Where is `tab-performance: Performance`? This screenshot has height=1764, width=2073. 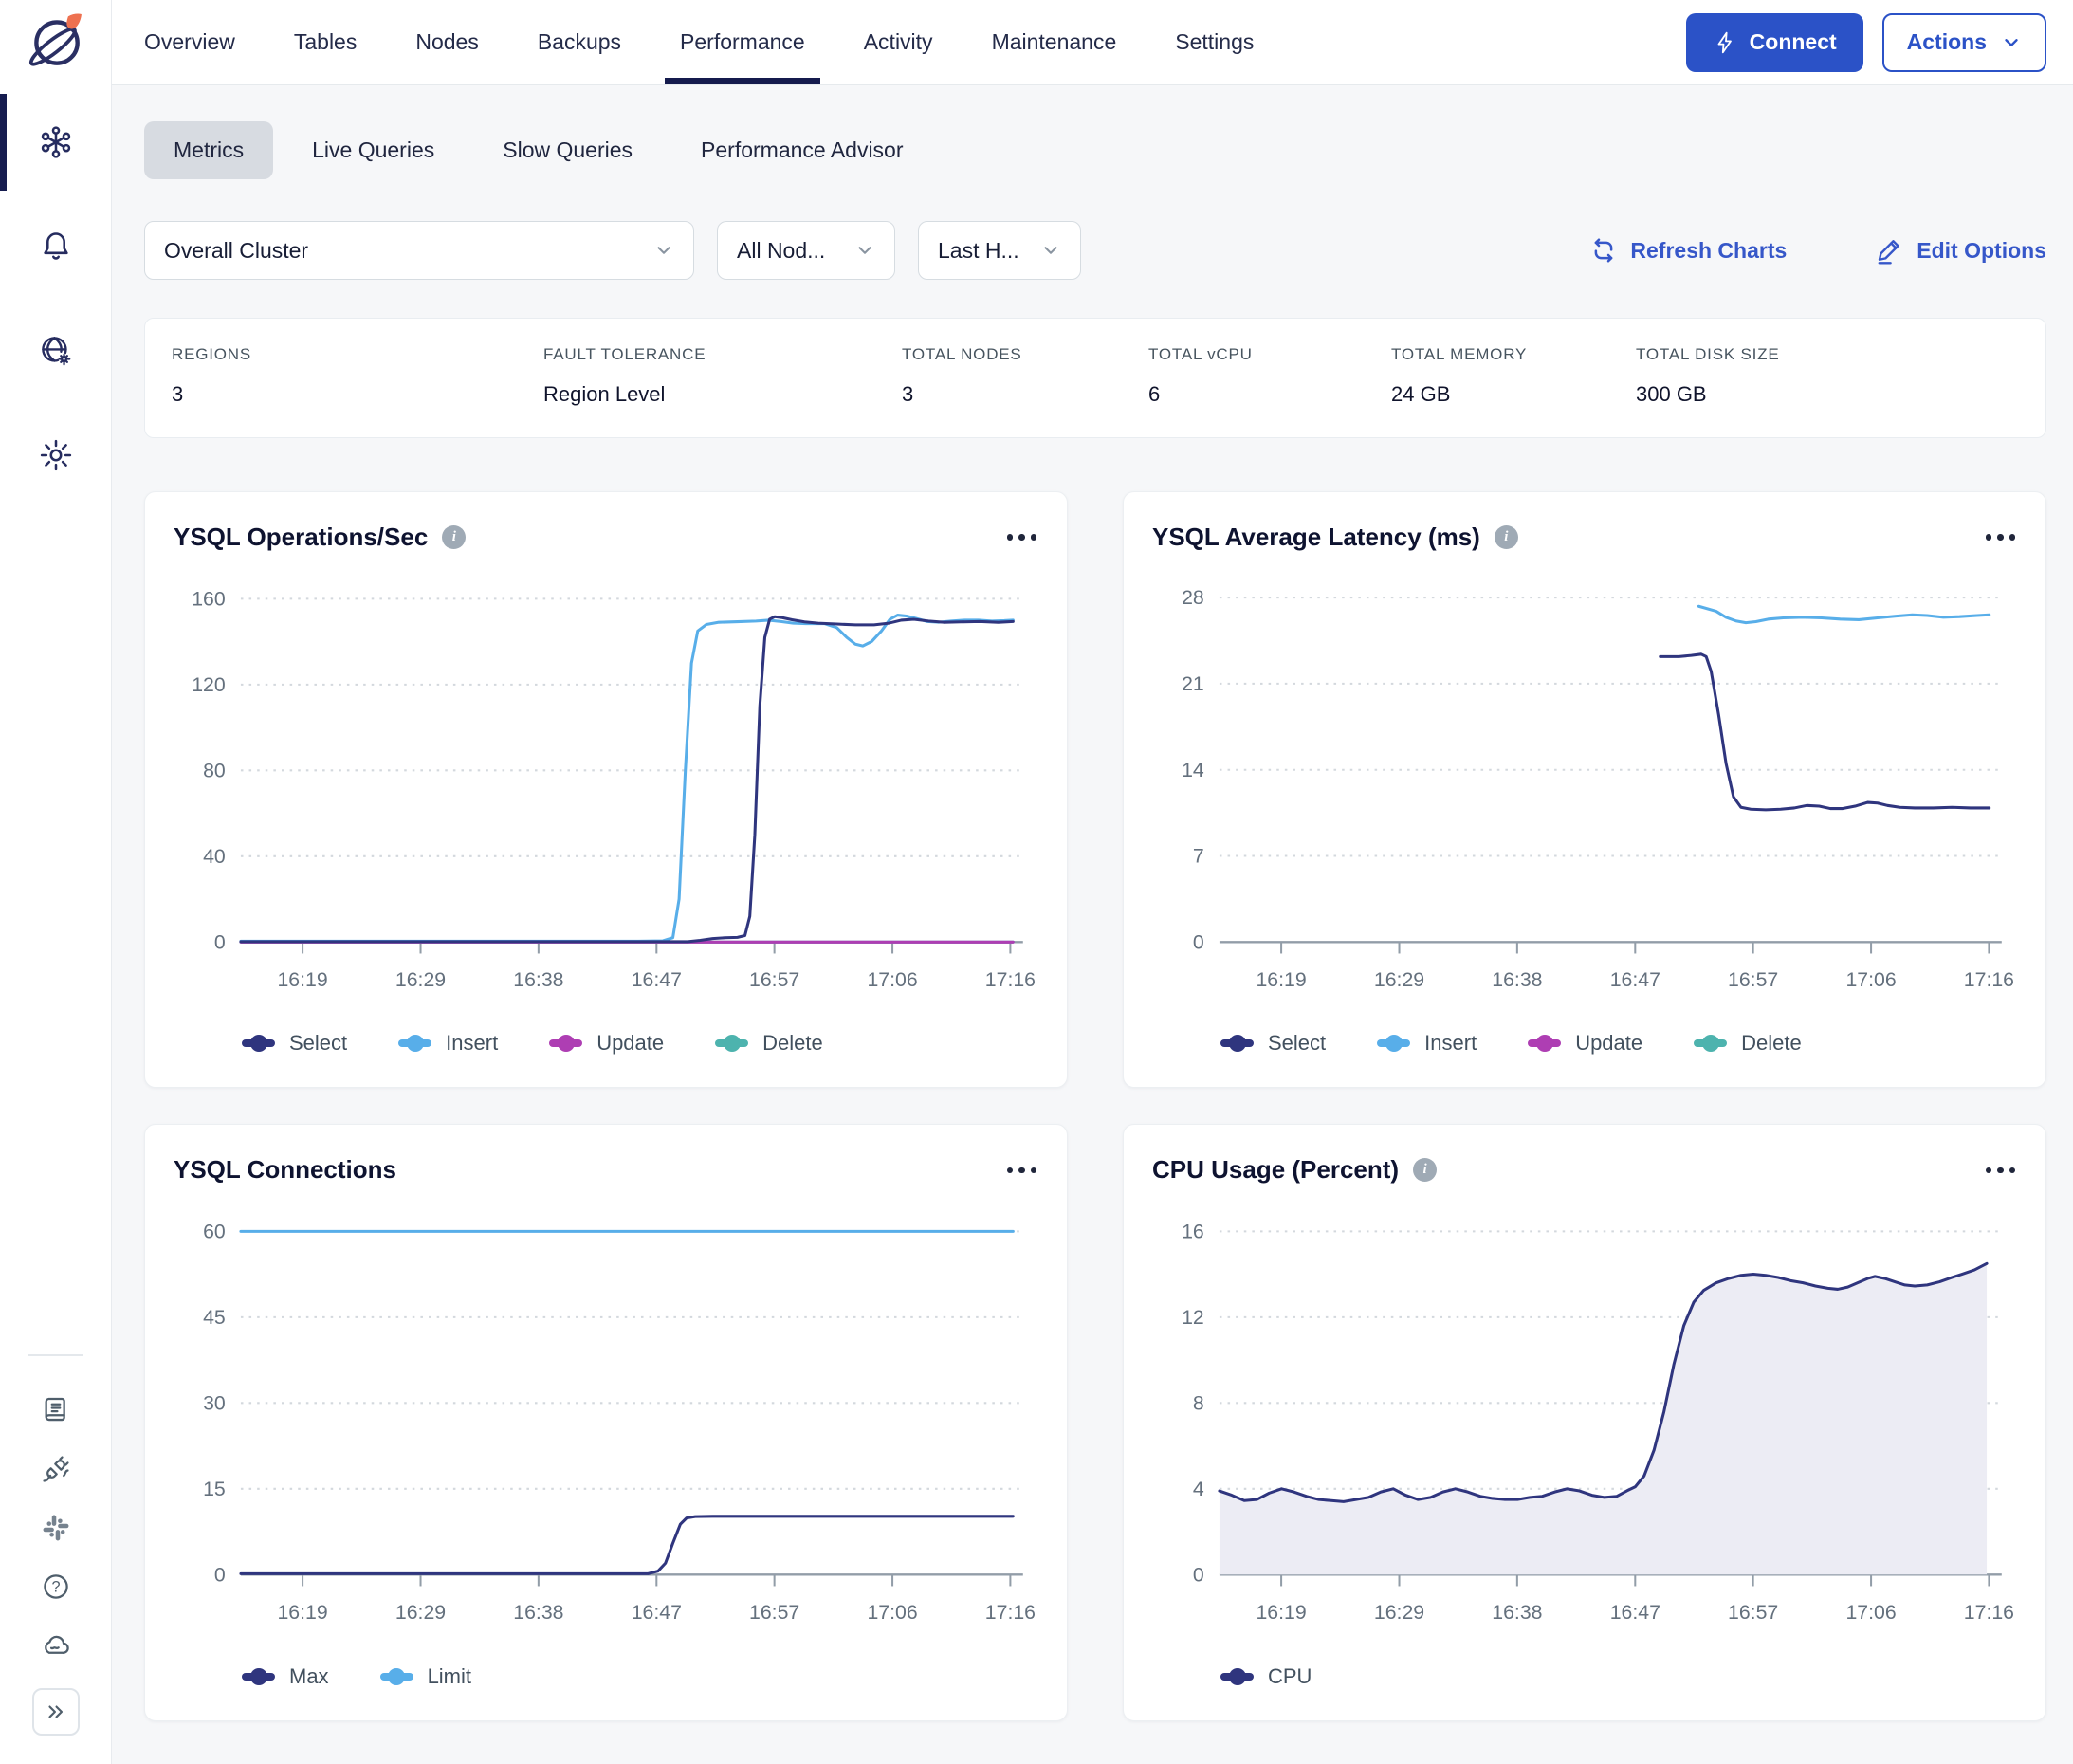 tab-performance: Performance is located at coordinates (742, 42).